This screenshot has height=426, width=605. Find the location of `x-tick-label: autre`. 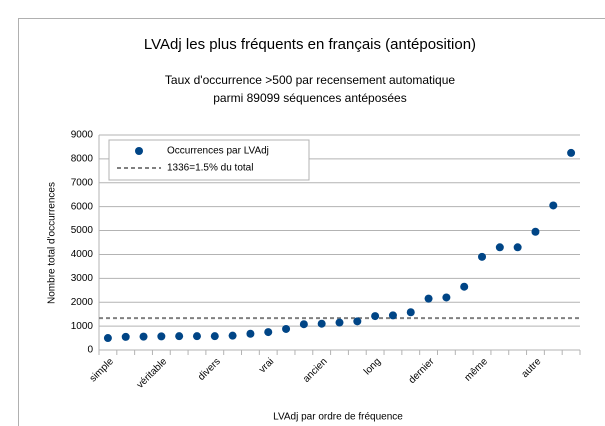

x-tick-label: autre is located at coordinates (532, 368).